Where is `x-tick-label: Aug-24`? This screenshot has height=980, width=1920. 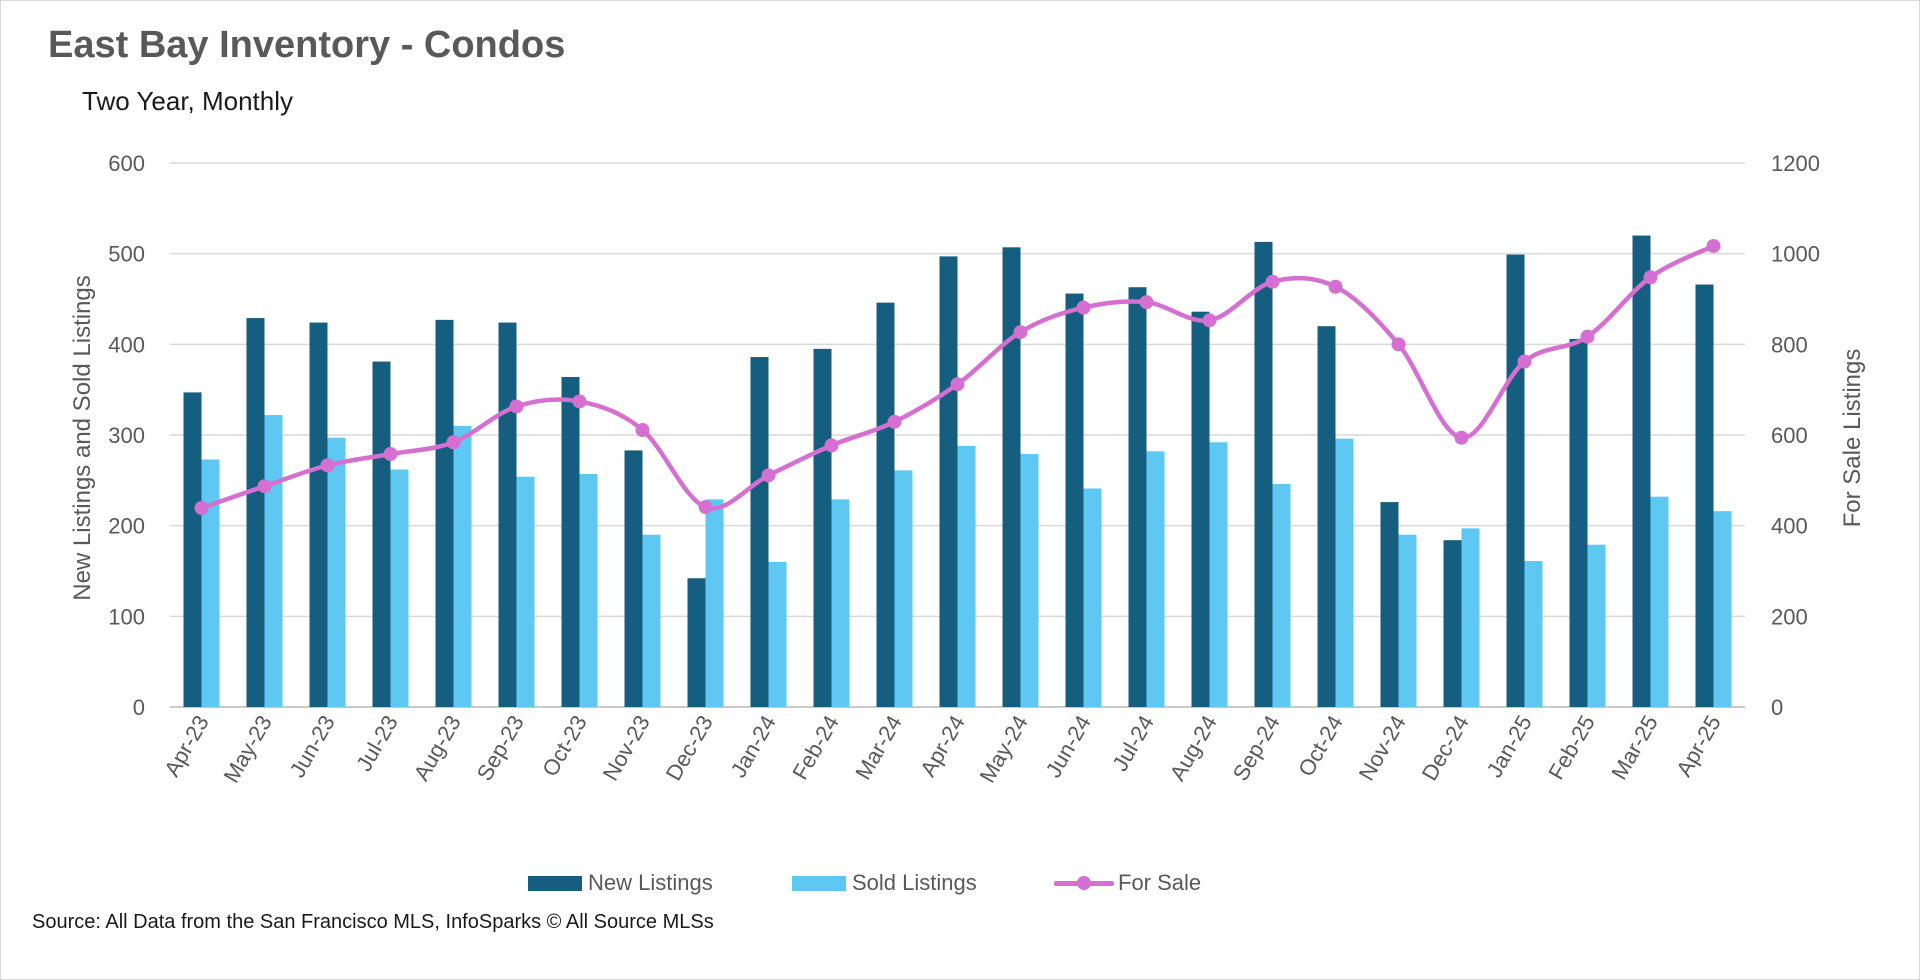 x-tick-label: Aug-24 is located at coordinates (1193, 748).